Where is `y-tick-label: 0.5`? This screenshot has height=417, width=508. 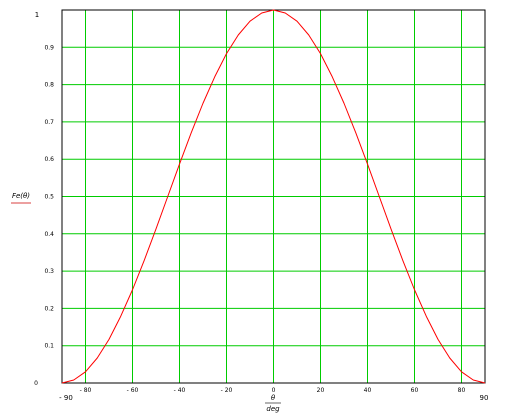
y-tick-label: 0.5 is located at coordinates (49, 197).